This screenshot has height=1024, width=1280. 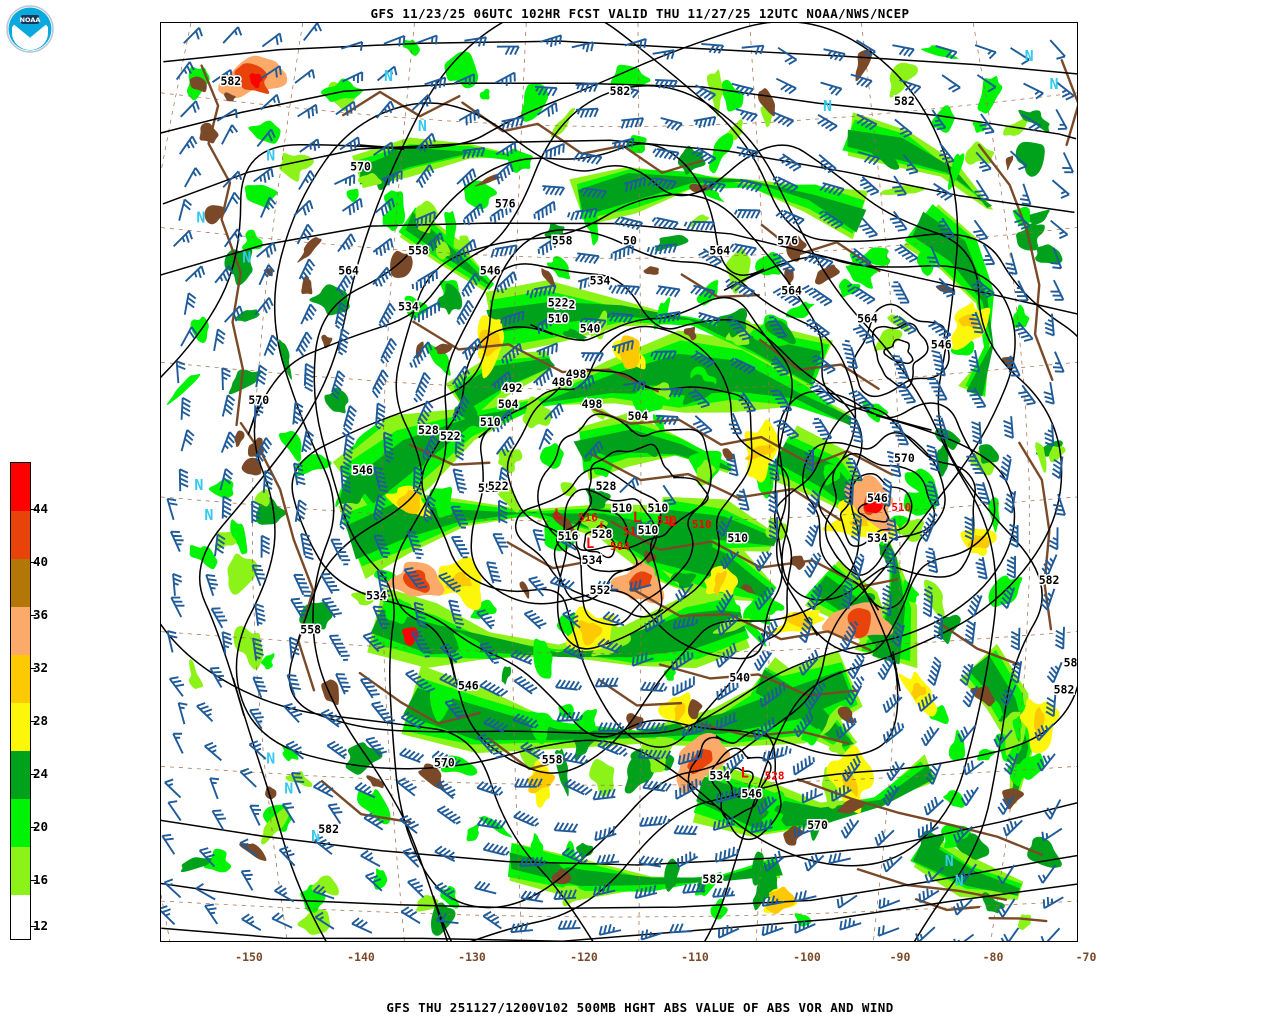 What do you see at coordinates (428, 430) in the screenshot?
I see `contour-label: 528` at bounding box center [428, 430].